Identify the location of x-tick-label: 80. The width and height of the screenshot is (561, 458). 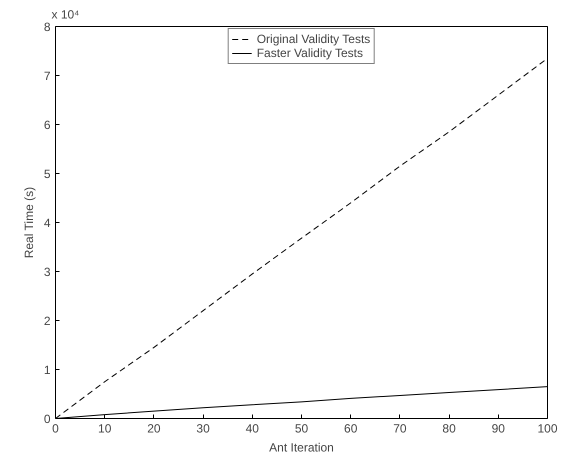
(449, 429).